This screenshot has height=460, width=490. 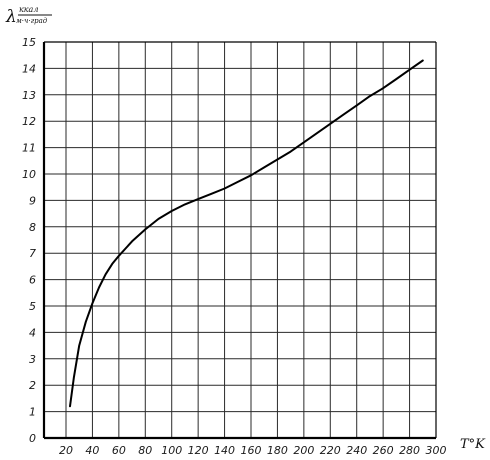 I want to click on y-tick-label: 8, so click(x=32, y=227).